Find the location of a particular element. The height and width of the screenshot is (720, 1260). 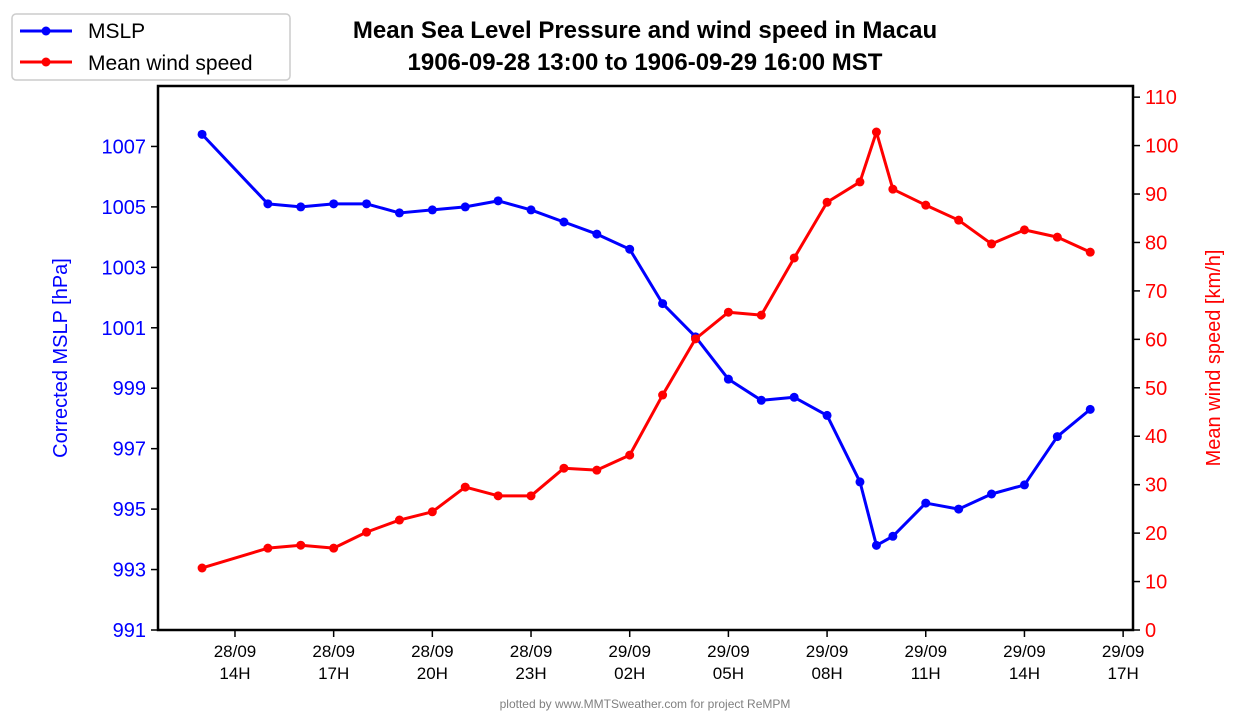

y-axis-left-label: Corrected MSLP [hPa] is located at coordinates (61, 358).